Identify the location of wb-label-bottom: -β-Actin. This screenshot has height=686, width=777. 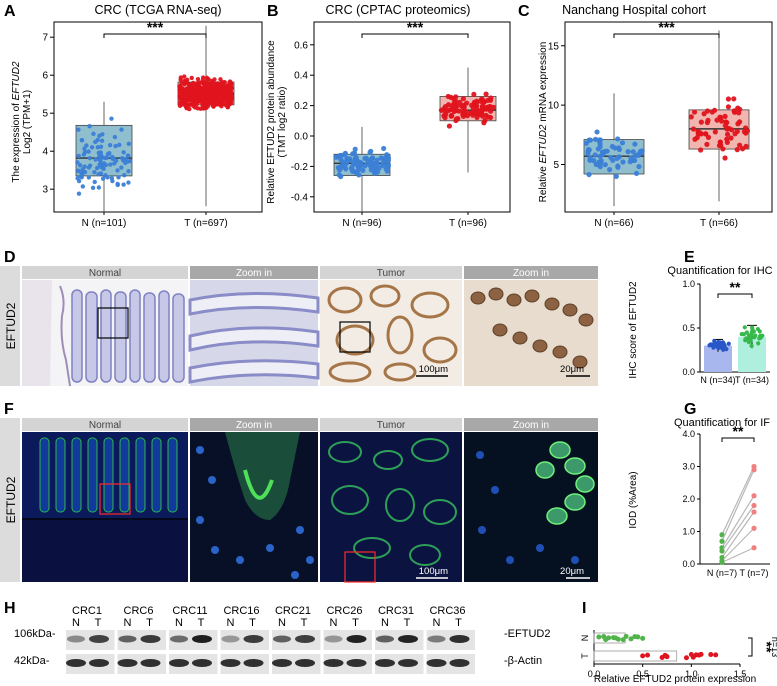
(523, 661).